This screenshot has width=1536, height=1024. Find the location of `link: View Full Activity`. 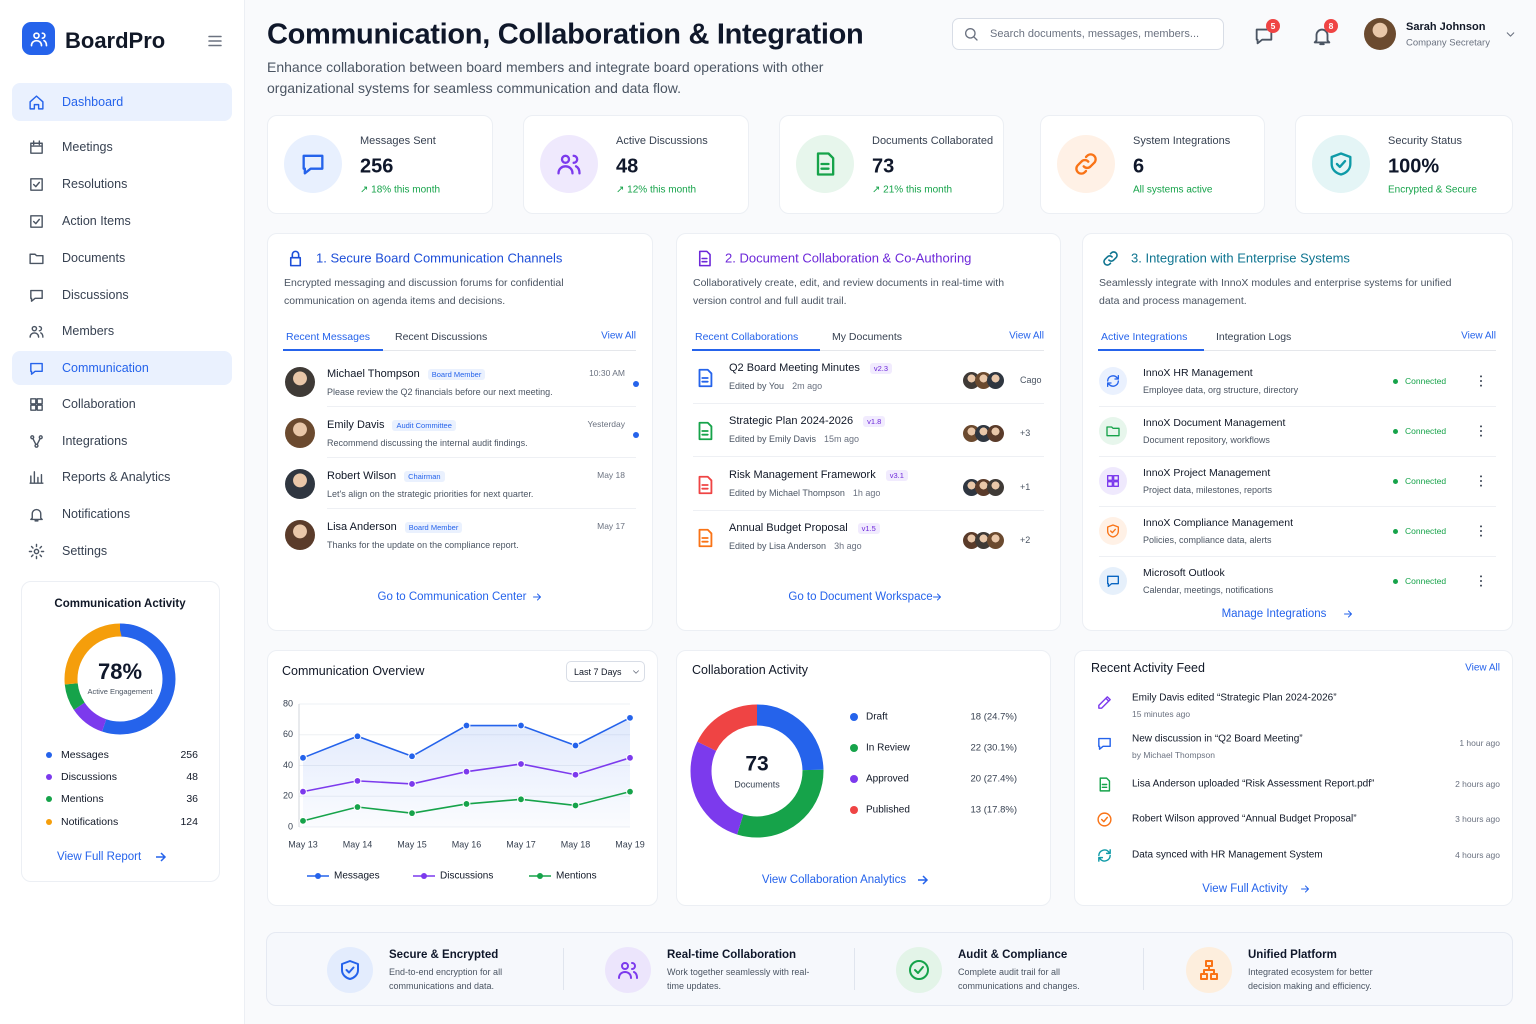

link: View Full Activity is located at coordinates (1245, 889).